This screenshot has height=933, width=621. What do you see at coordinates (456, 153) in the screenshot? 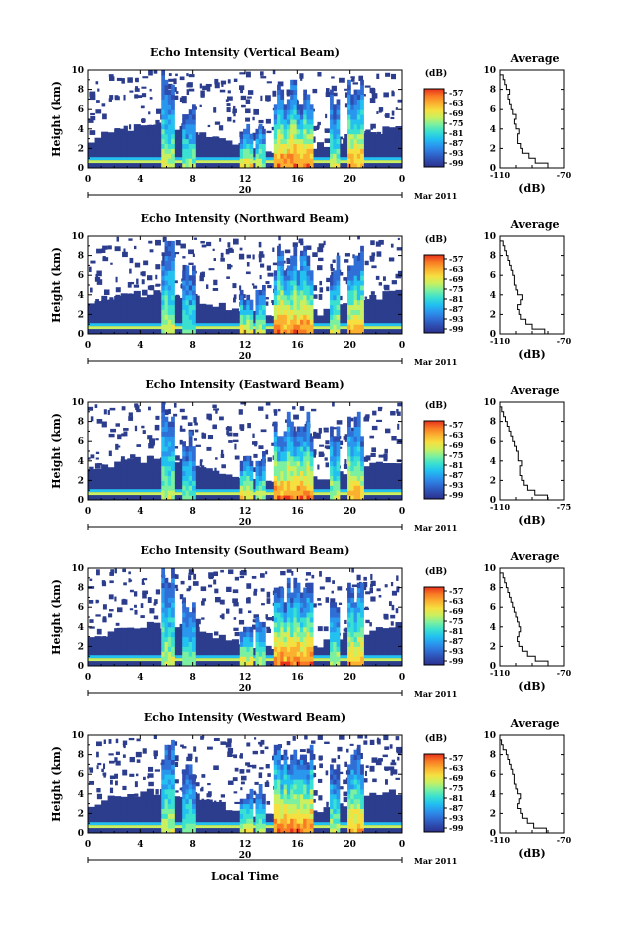
I see `colorbar-tick-label: -93` at bounding box center [456, 153].